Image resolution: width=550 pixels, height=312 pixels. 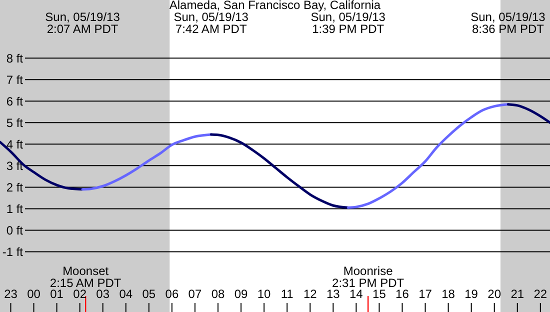 I want to click on x-tick-label: 12, so click(x=310, y=294).